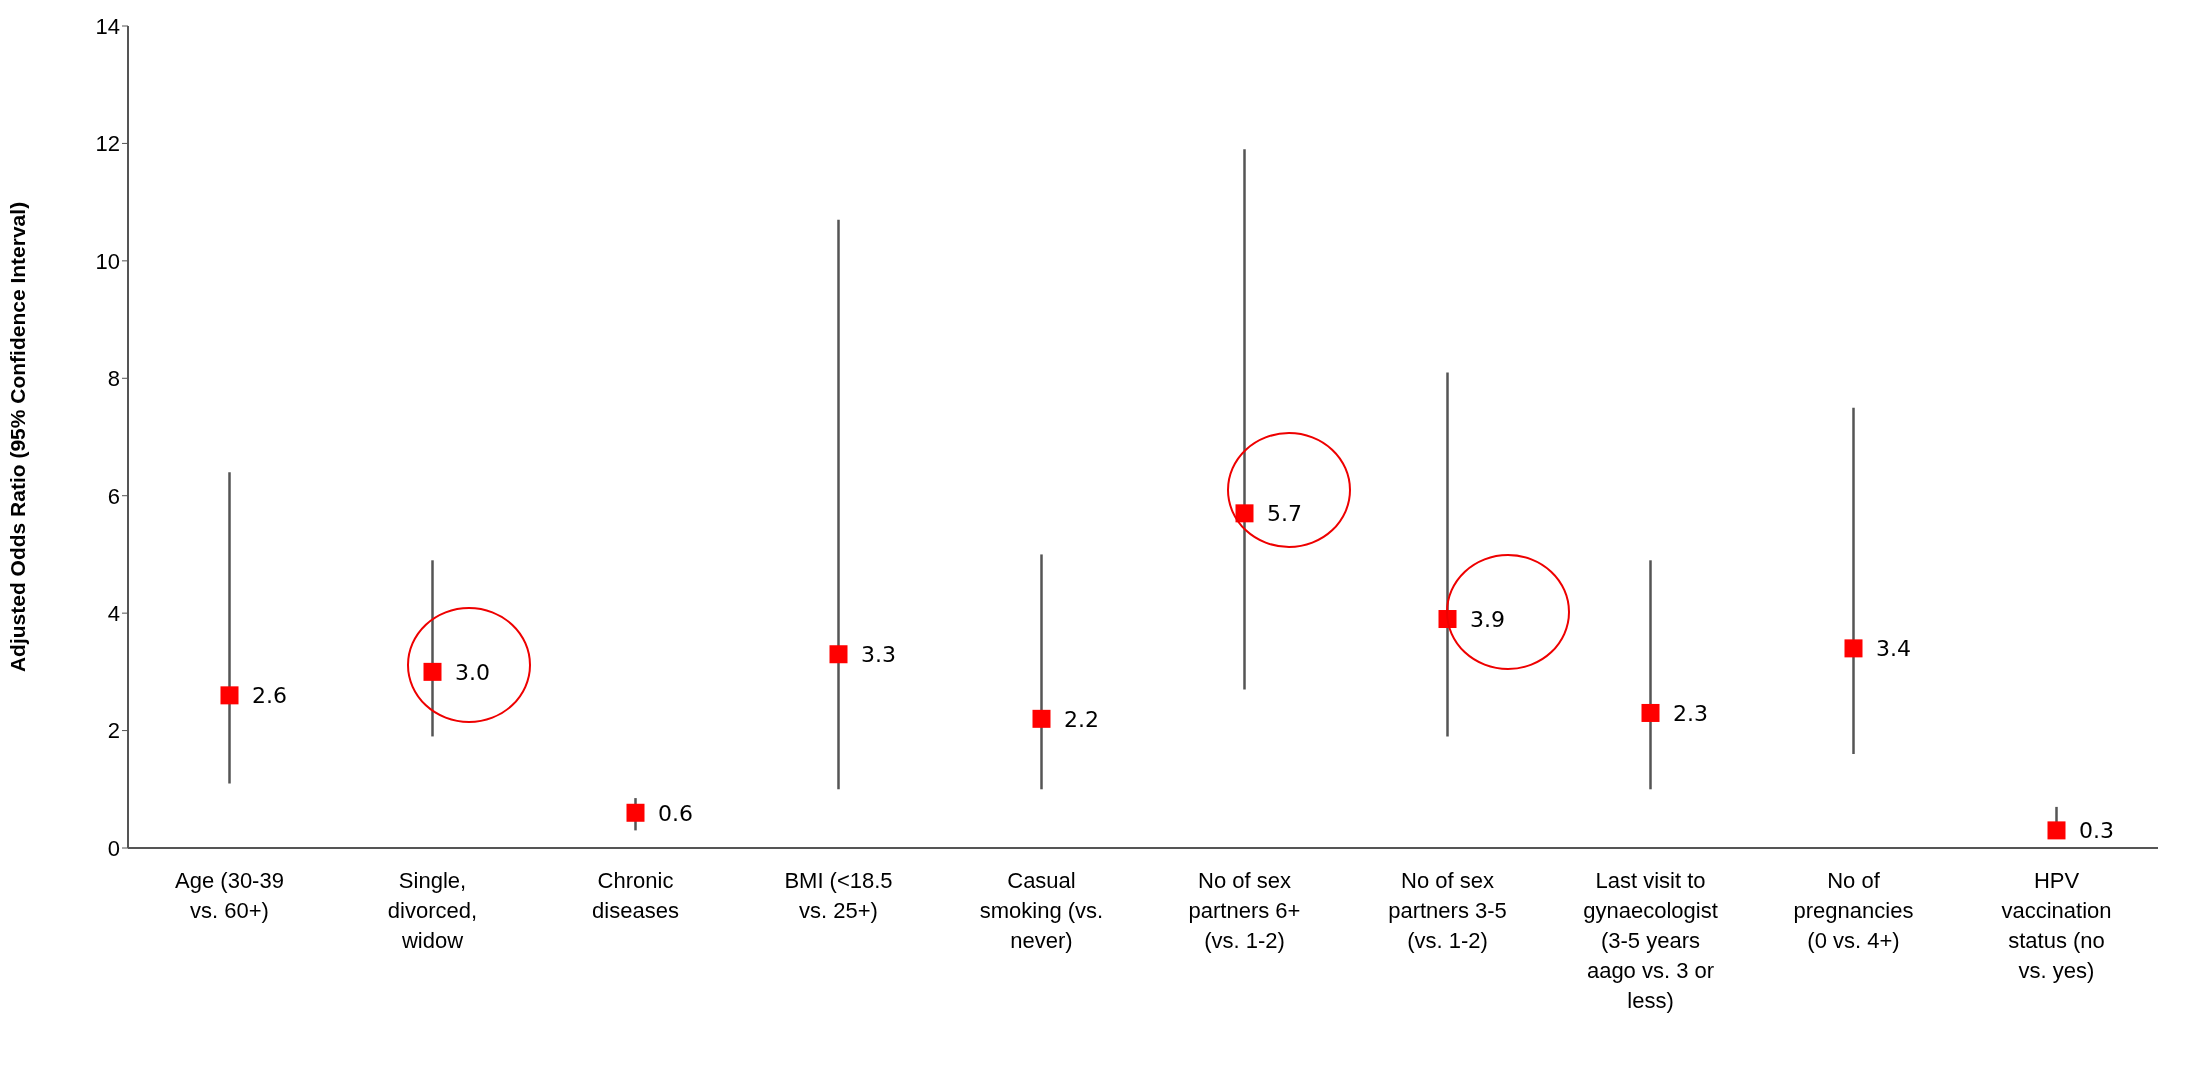  I want to click on y-tick-label: 10, so click(107, 261).